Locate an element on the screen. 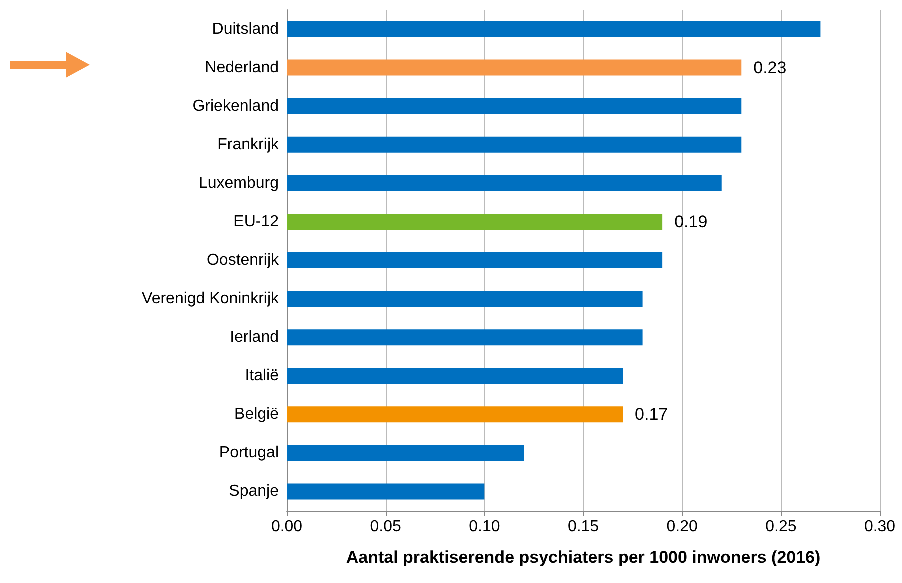 The width and height of the screenshot is (902, 583). x-tick-label: 0.20 is located at coordinates (682, 527).